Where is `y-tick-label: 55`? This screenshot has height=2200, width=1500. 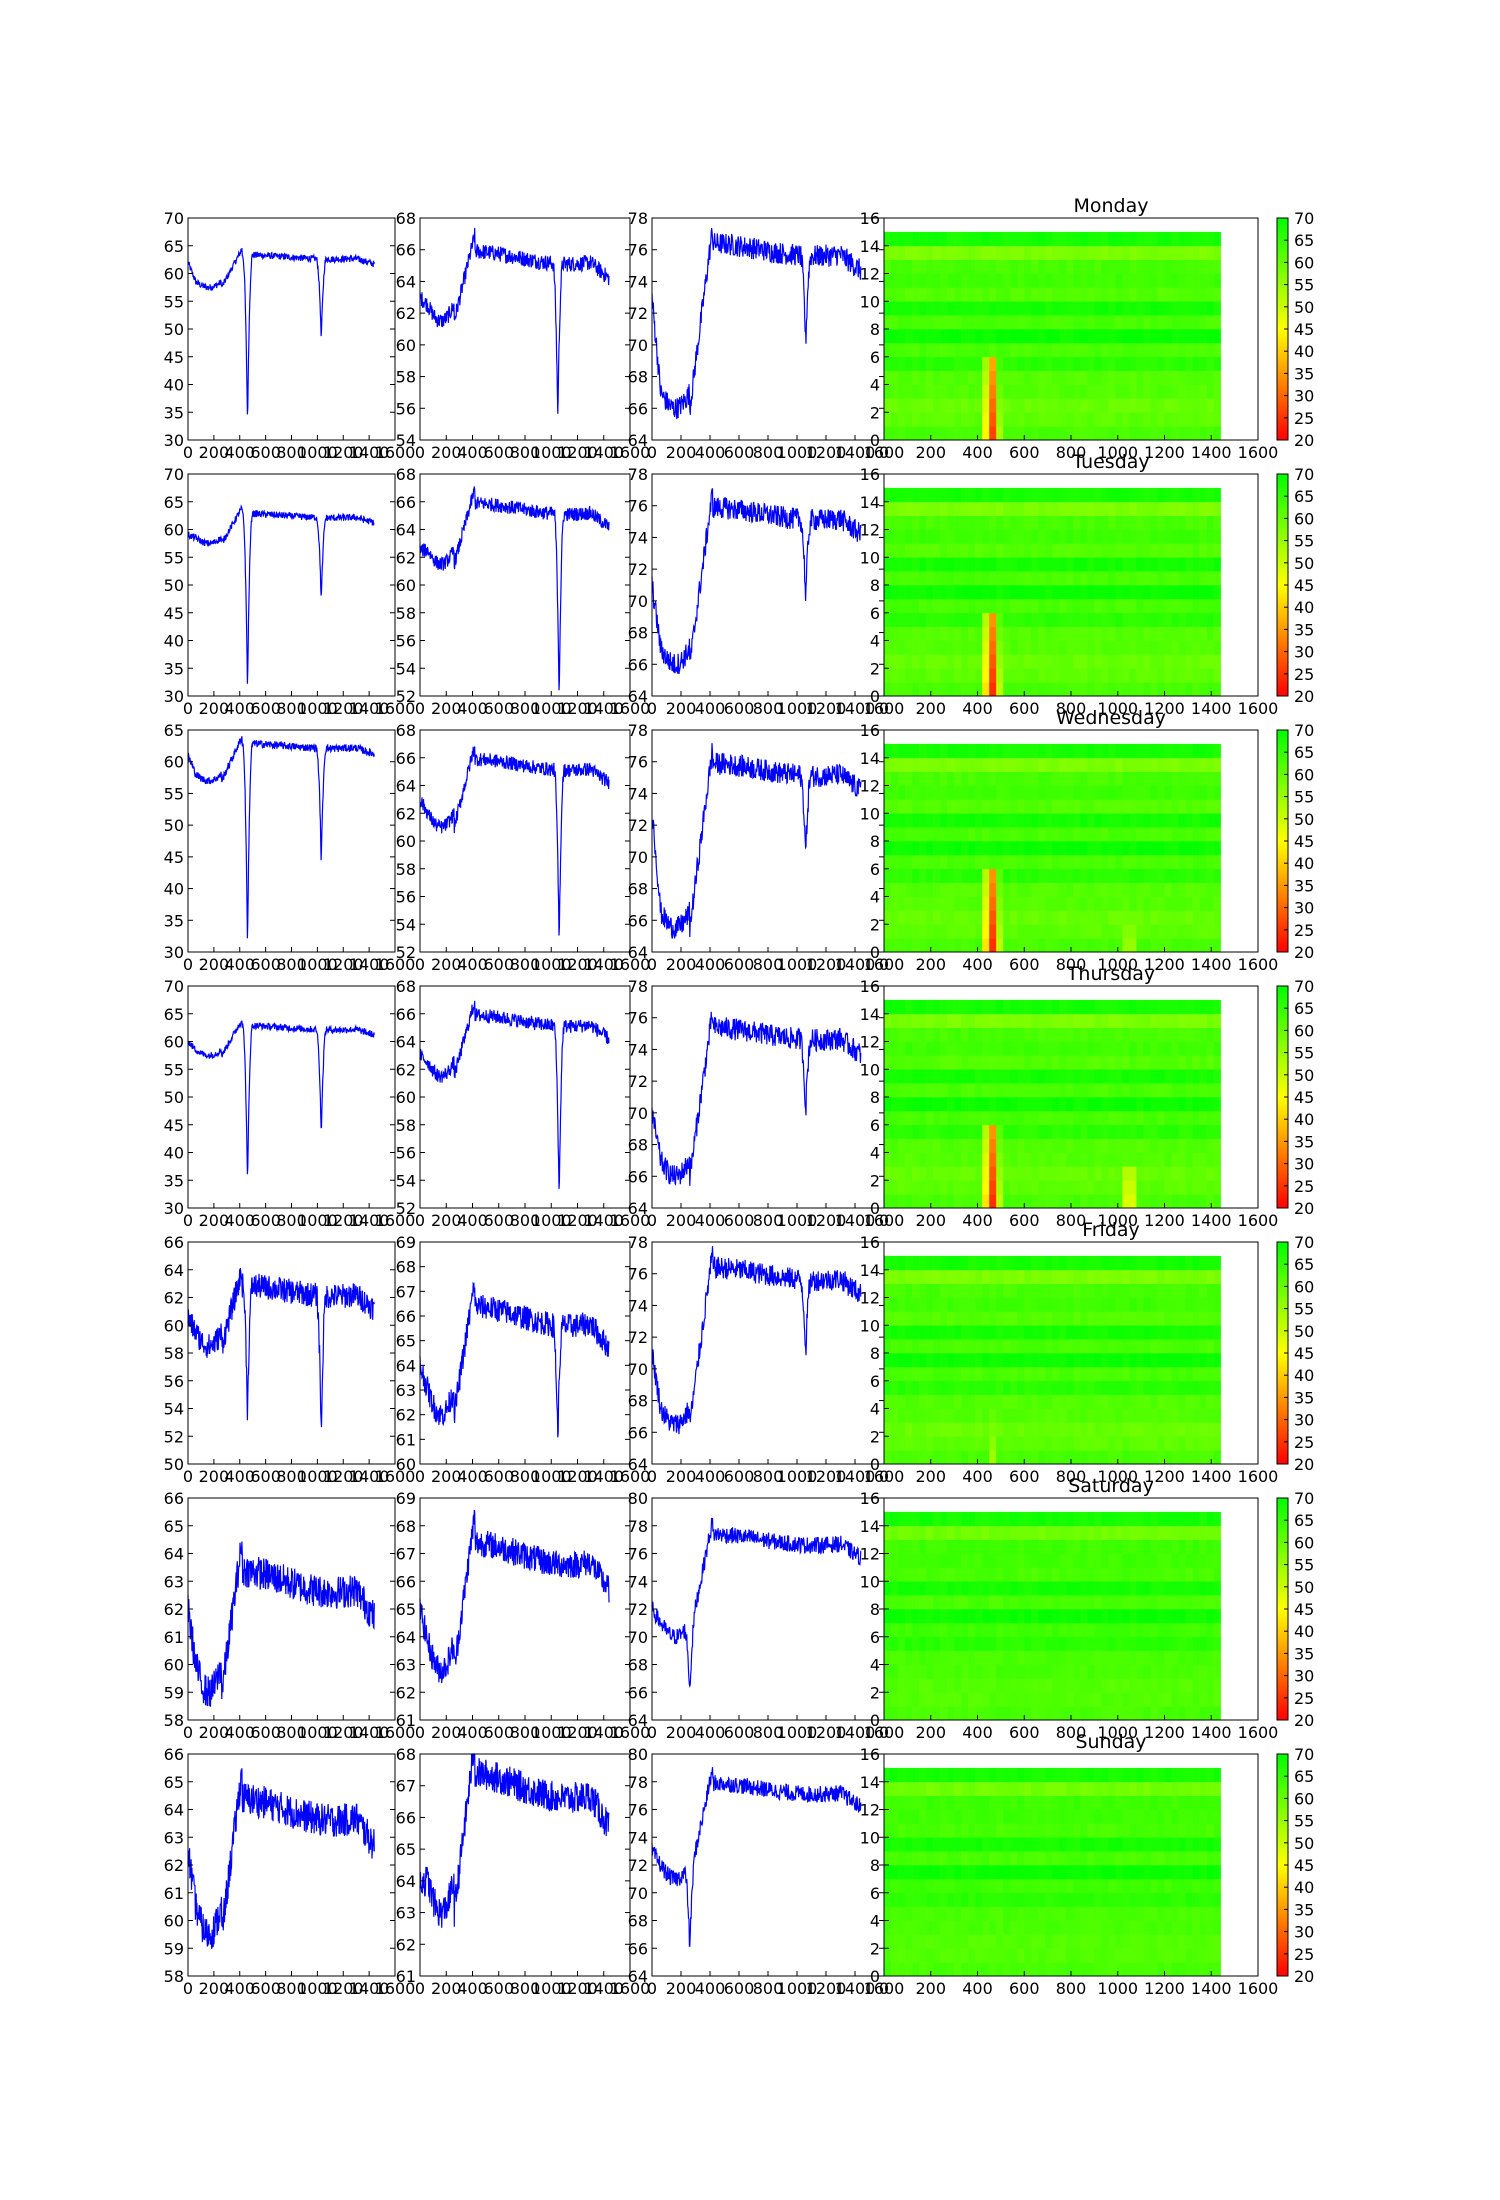
y-tick-label: 55 is located at coordinates (174, 1069).